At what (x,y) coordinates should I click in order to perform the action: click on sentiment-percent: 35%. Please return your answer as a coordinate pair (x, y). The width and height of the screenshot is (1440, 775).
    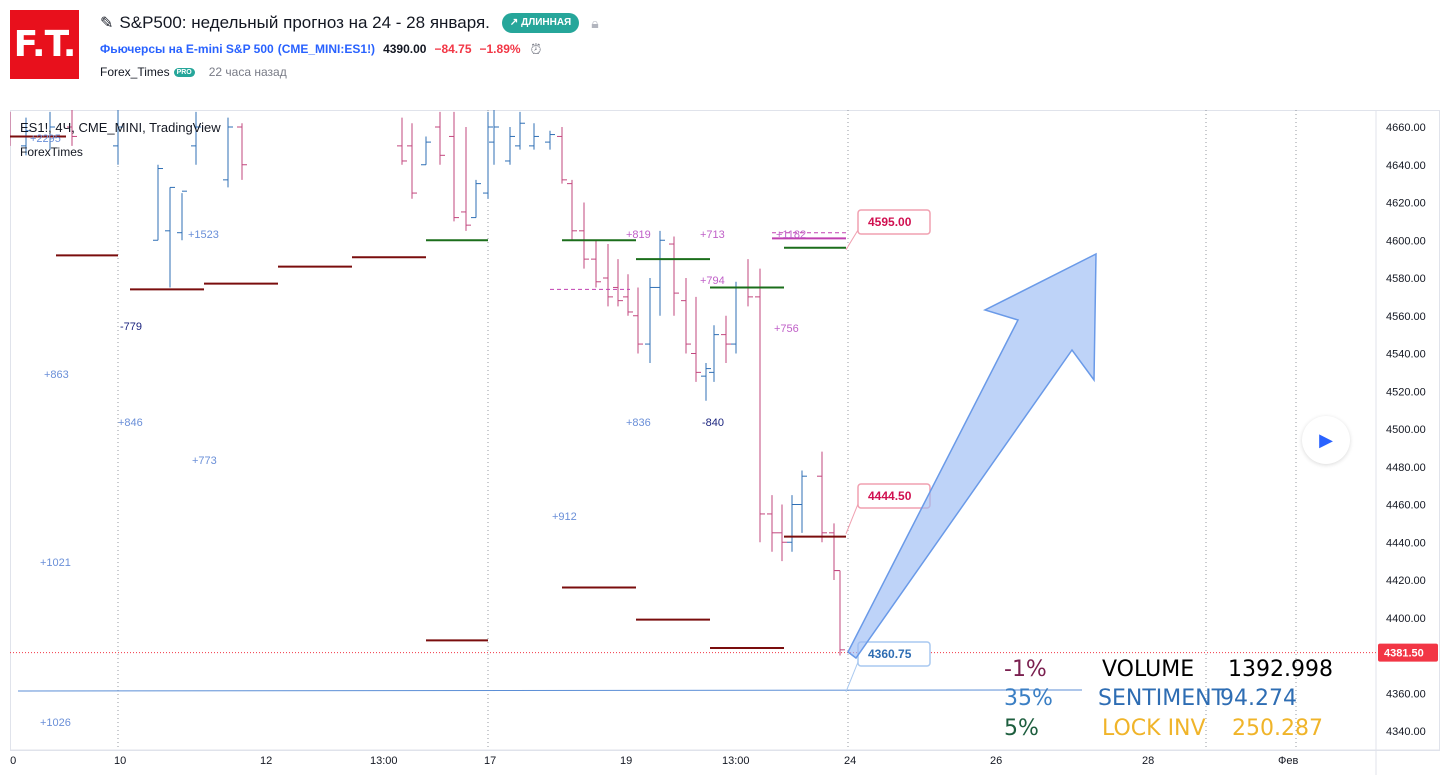
    Looking at the image, I should click on (1028, 698).